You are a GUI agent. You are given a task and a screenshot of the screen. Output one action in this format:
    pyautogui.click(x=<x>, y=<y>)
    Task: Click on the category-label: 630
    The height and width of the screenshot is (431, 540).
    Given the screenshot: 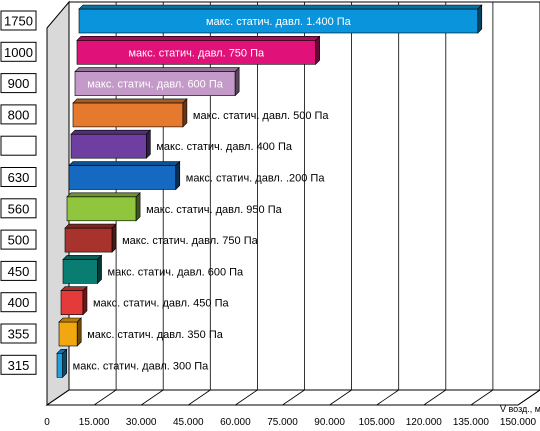 What is the action you would take?
    pyautogui.click(x=19, y=177)
    